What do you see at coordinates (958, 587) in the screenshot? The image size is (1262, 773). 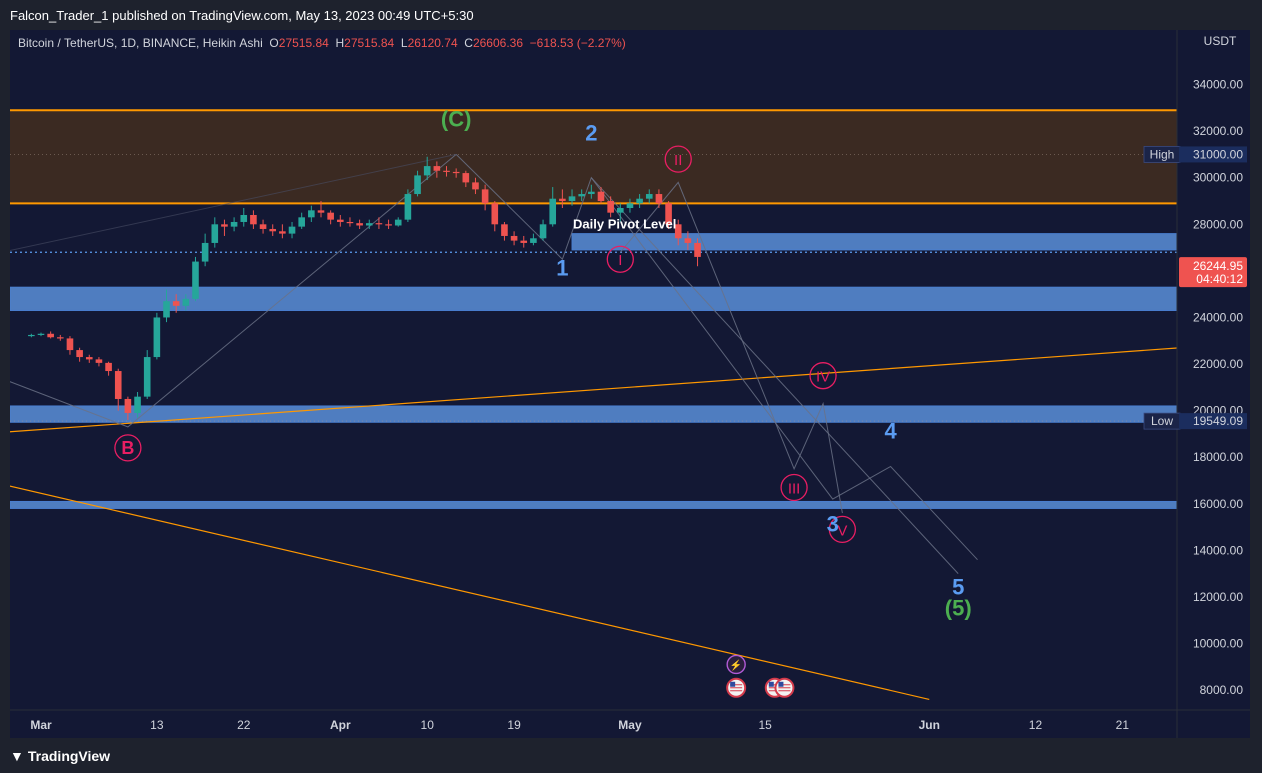 I see `wave-label: 5` at bounding box center [958, 587].